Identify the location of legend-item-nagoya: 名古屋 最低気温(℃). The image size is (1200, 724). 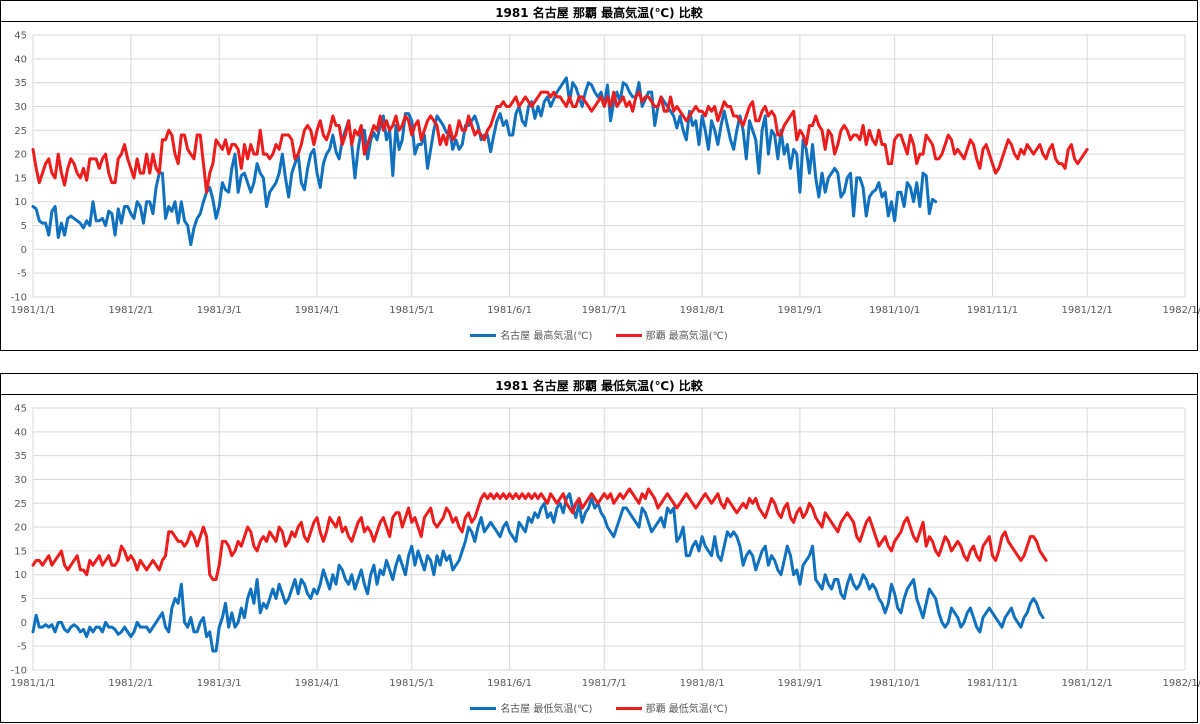
(531, 707).